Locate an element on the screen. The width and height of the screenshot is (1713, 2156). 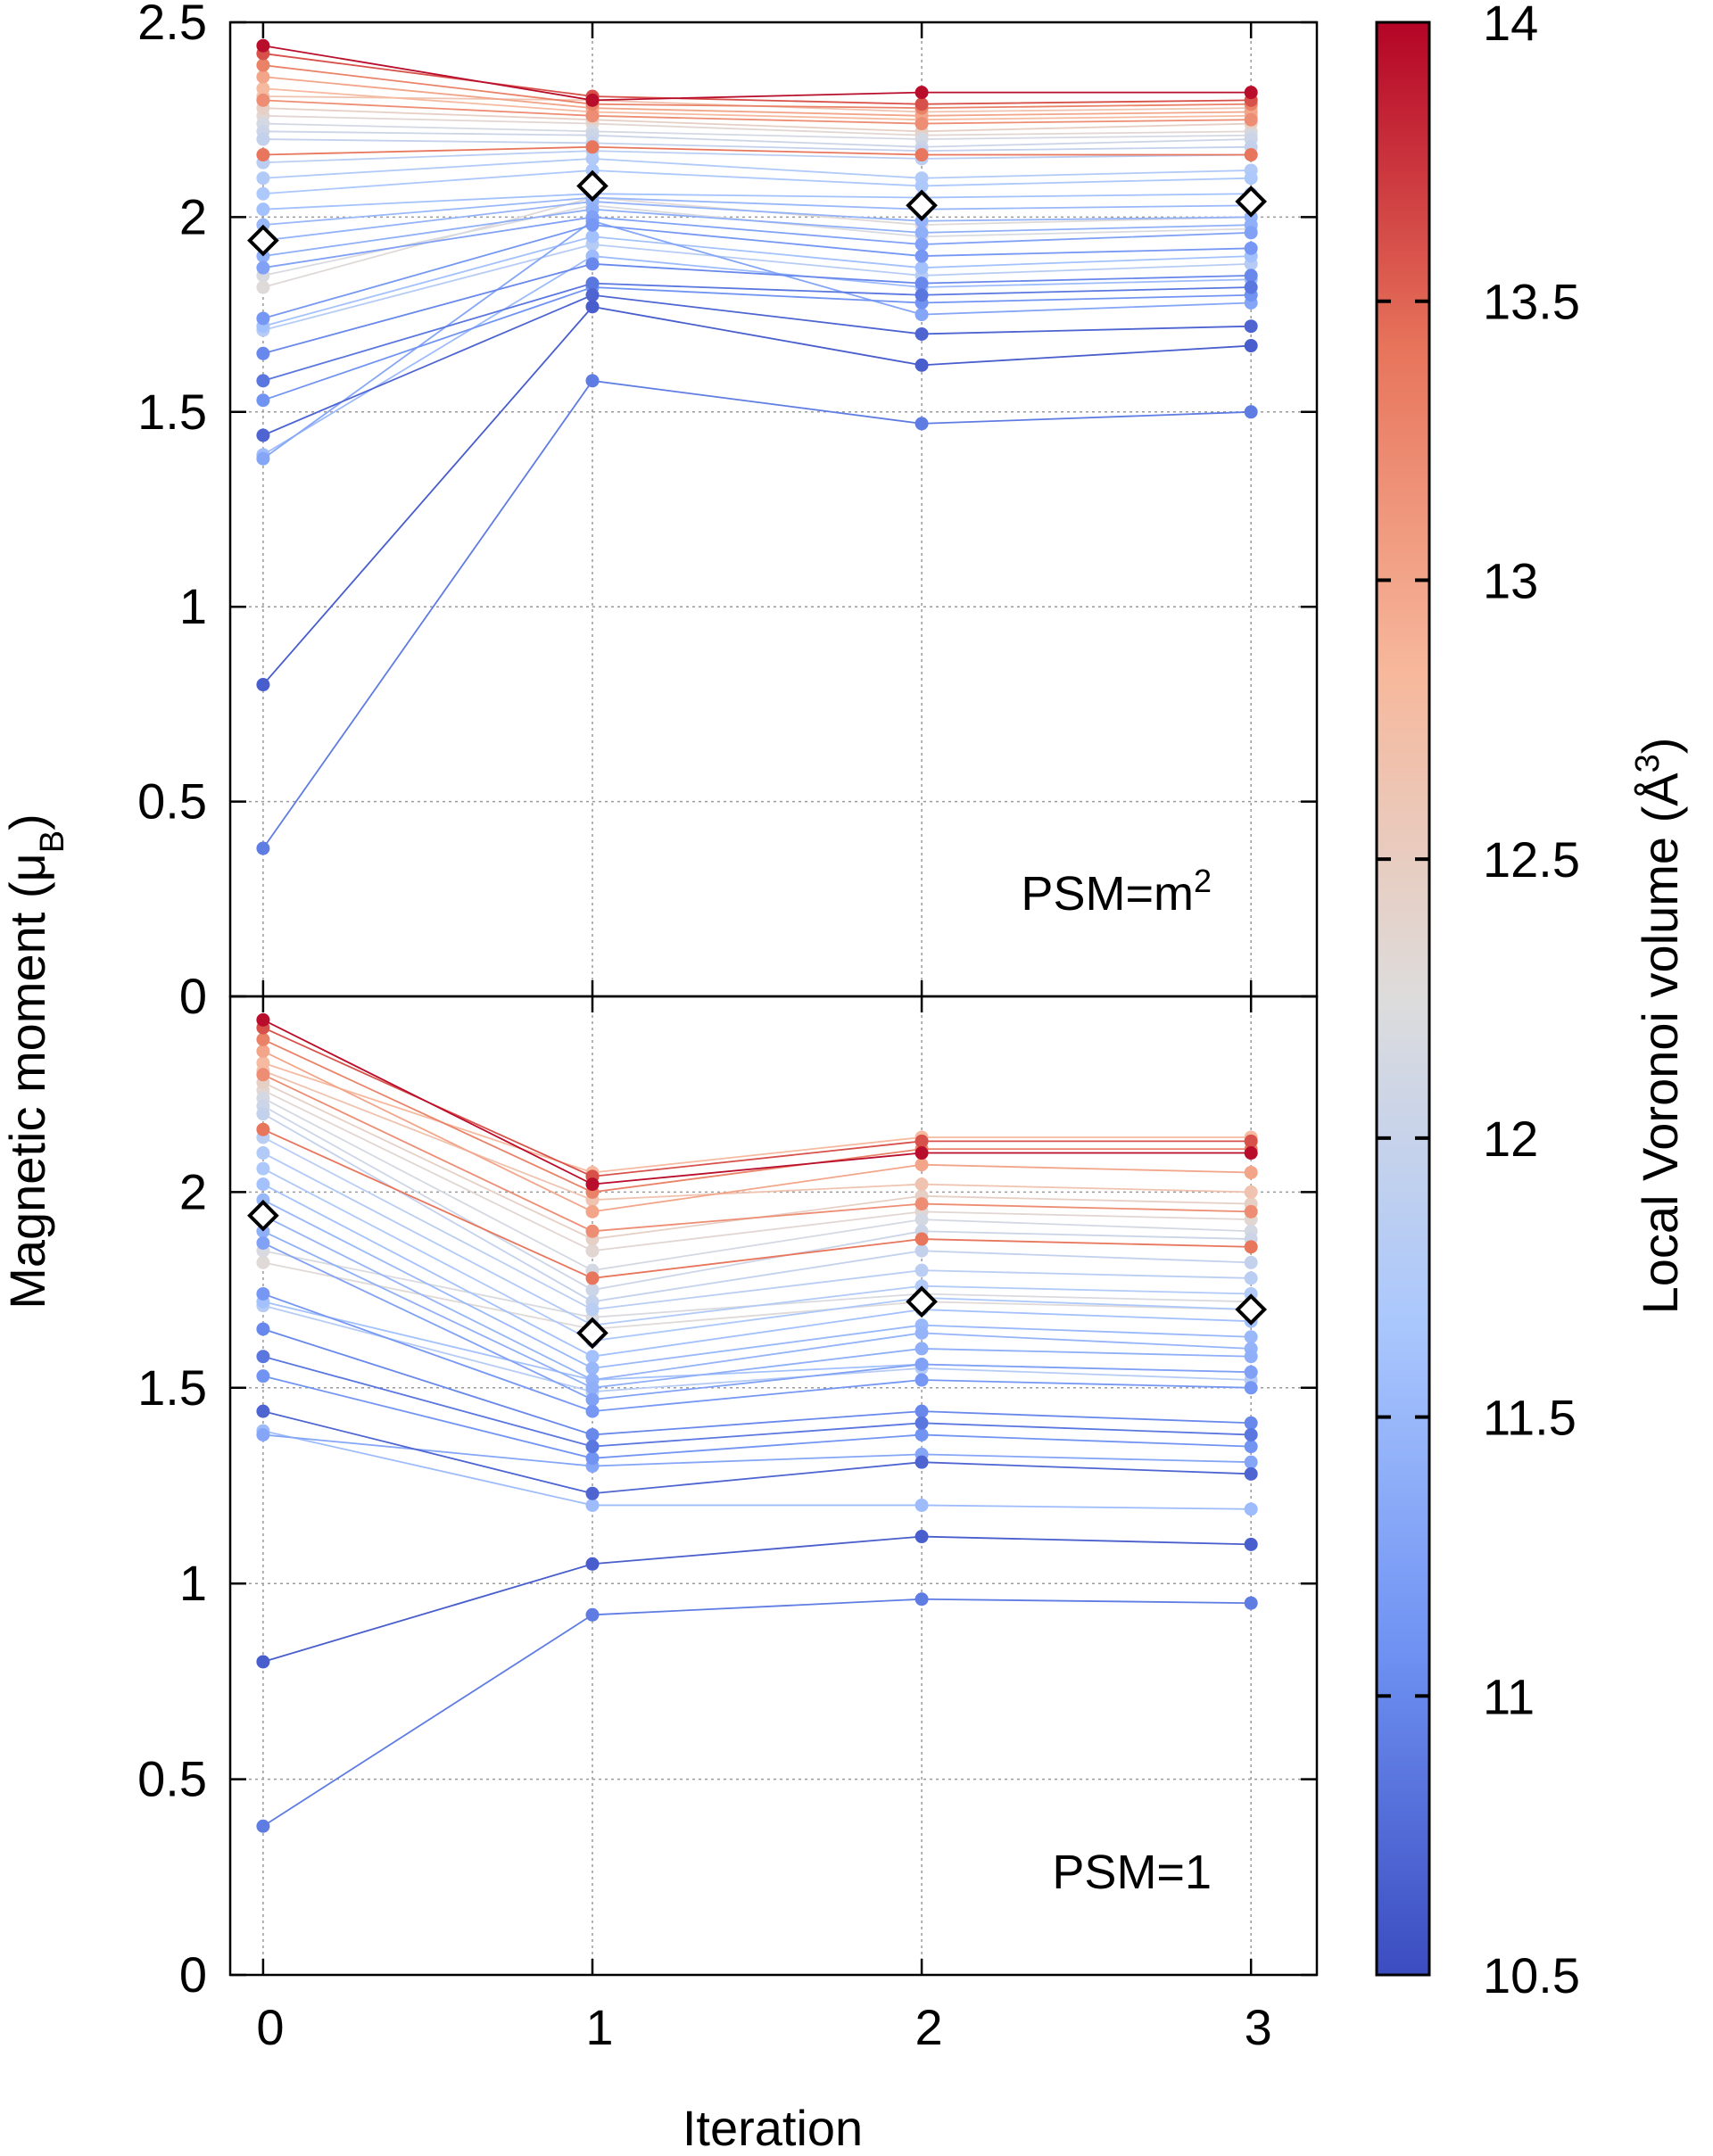
panel-annotation: PSM=1 is located at coordinates (1132, 1872).